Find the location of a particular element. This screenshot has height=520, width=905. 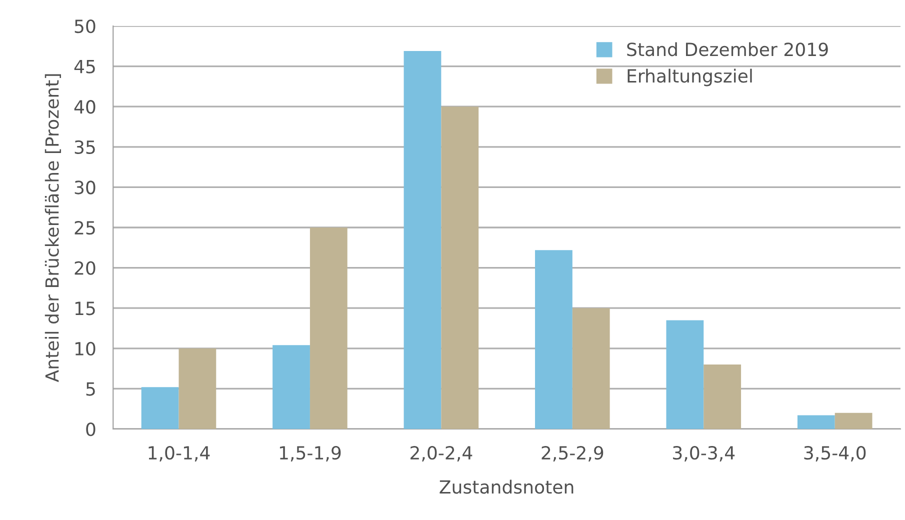

y-tick-label: 10 is located at coordinates (85, 349).